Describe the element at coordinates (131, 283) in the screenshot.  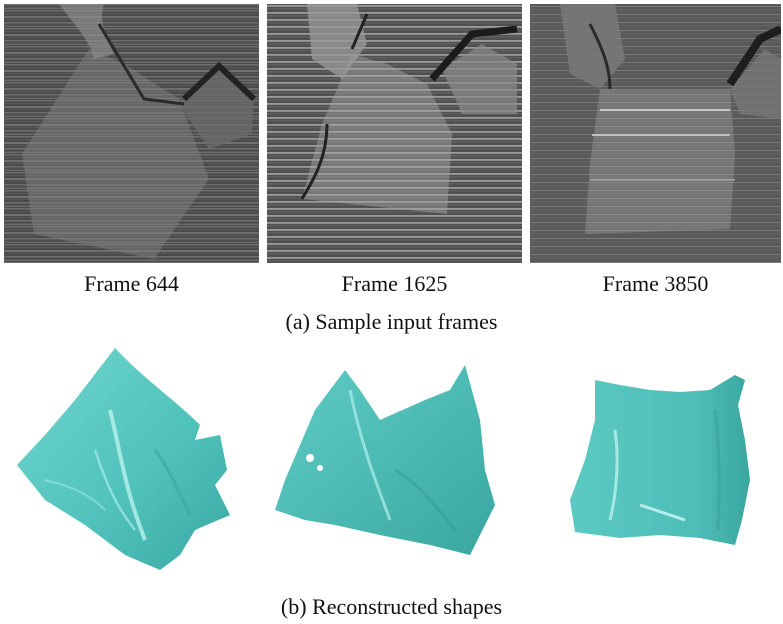
I see `frame-label: Frame 644` at that location.